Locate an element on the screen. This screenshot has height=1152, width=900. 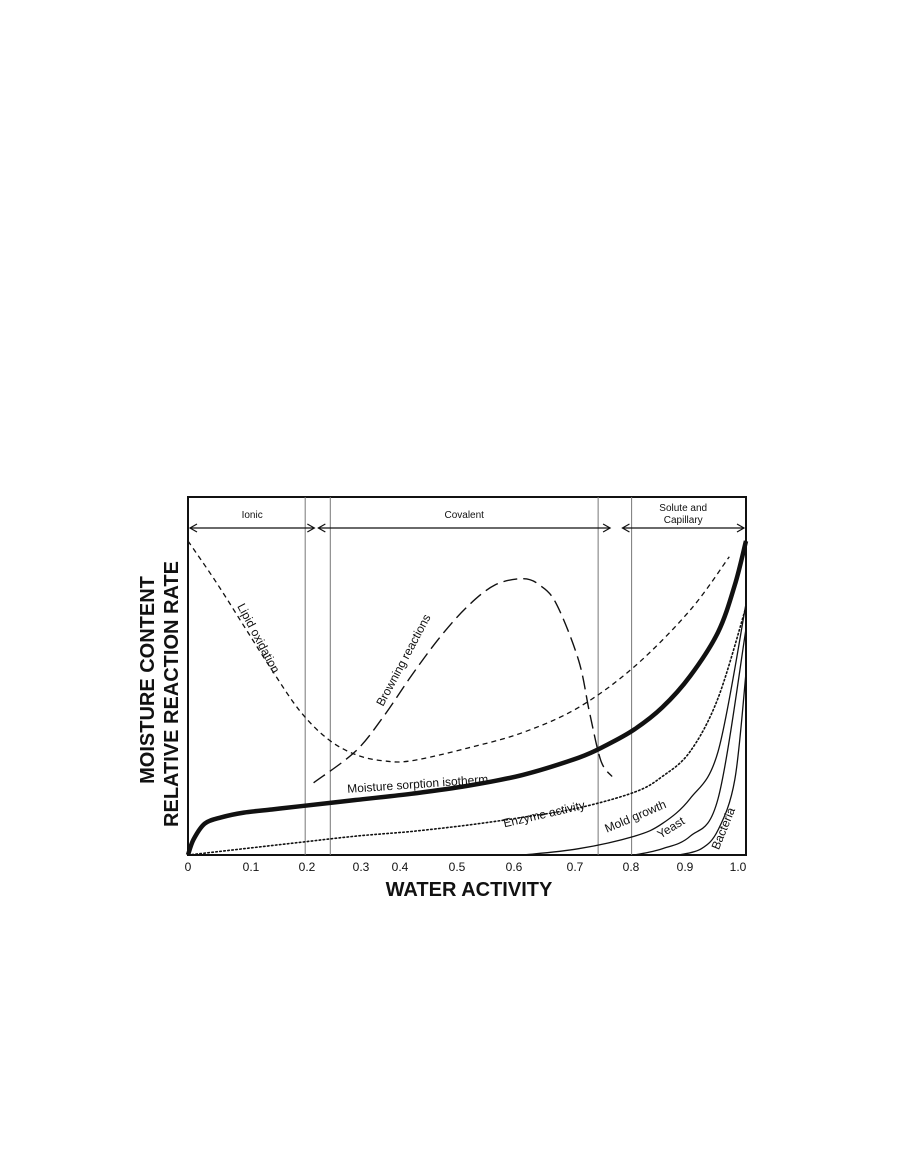
x-tick-label: 0.8 is located at coordinates (631, 867).